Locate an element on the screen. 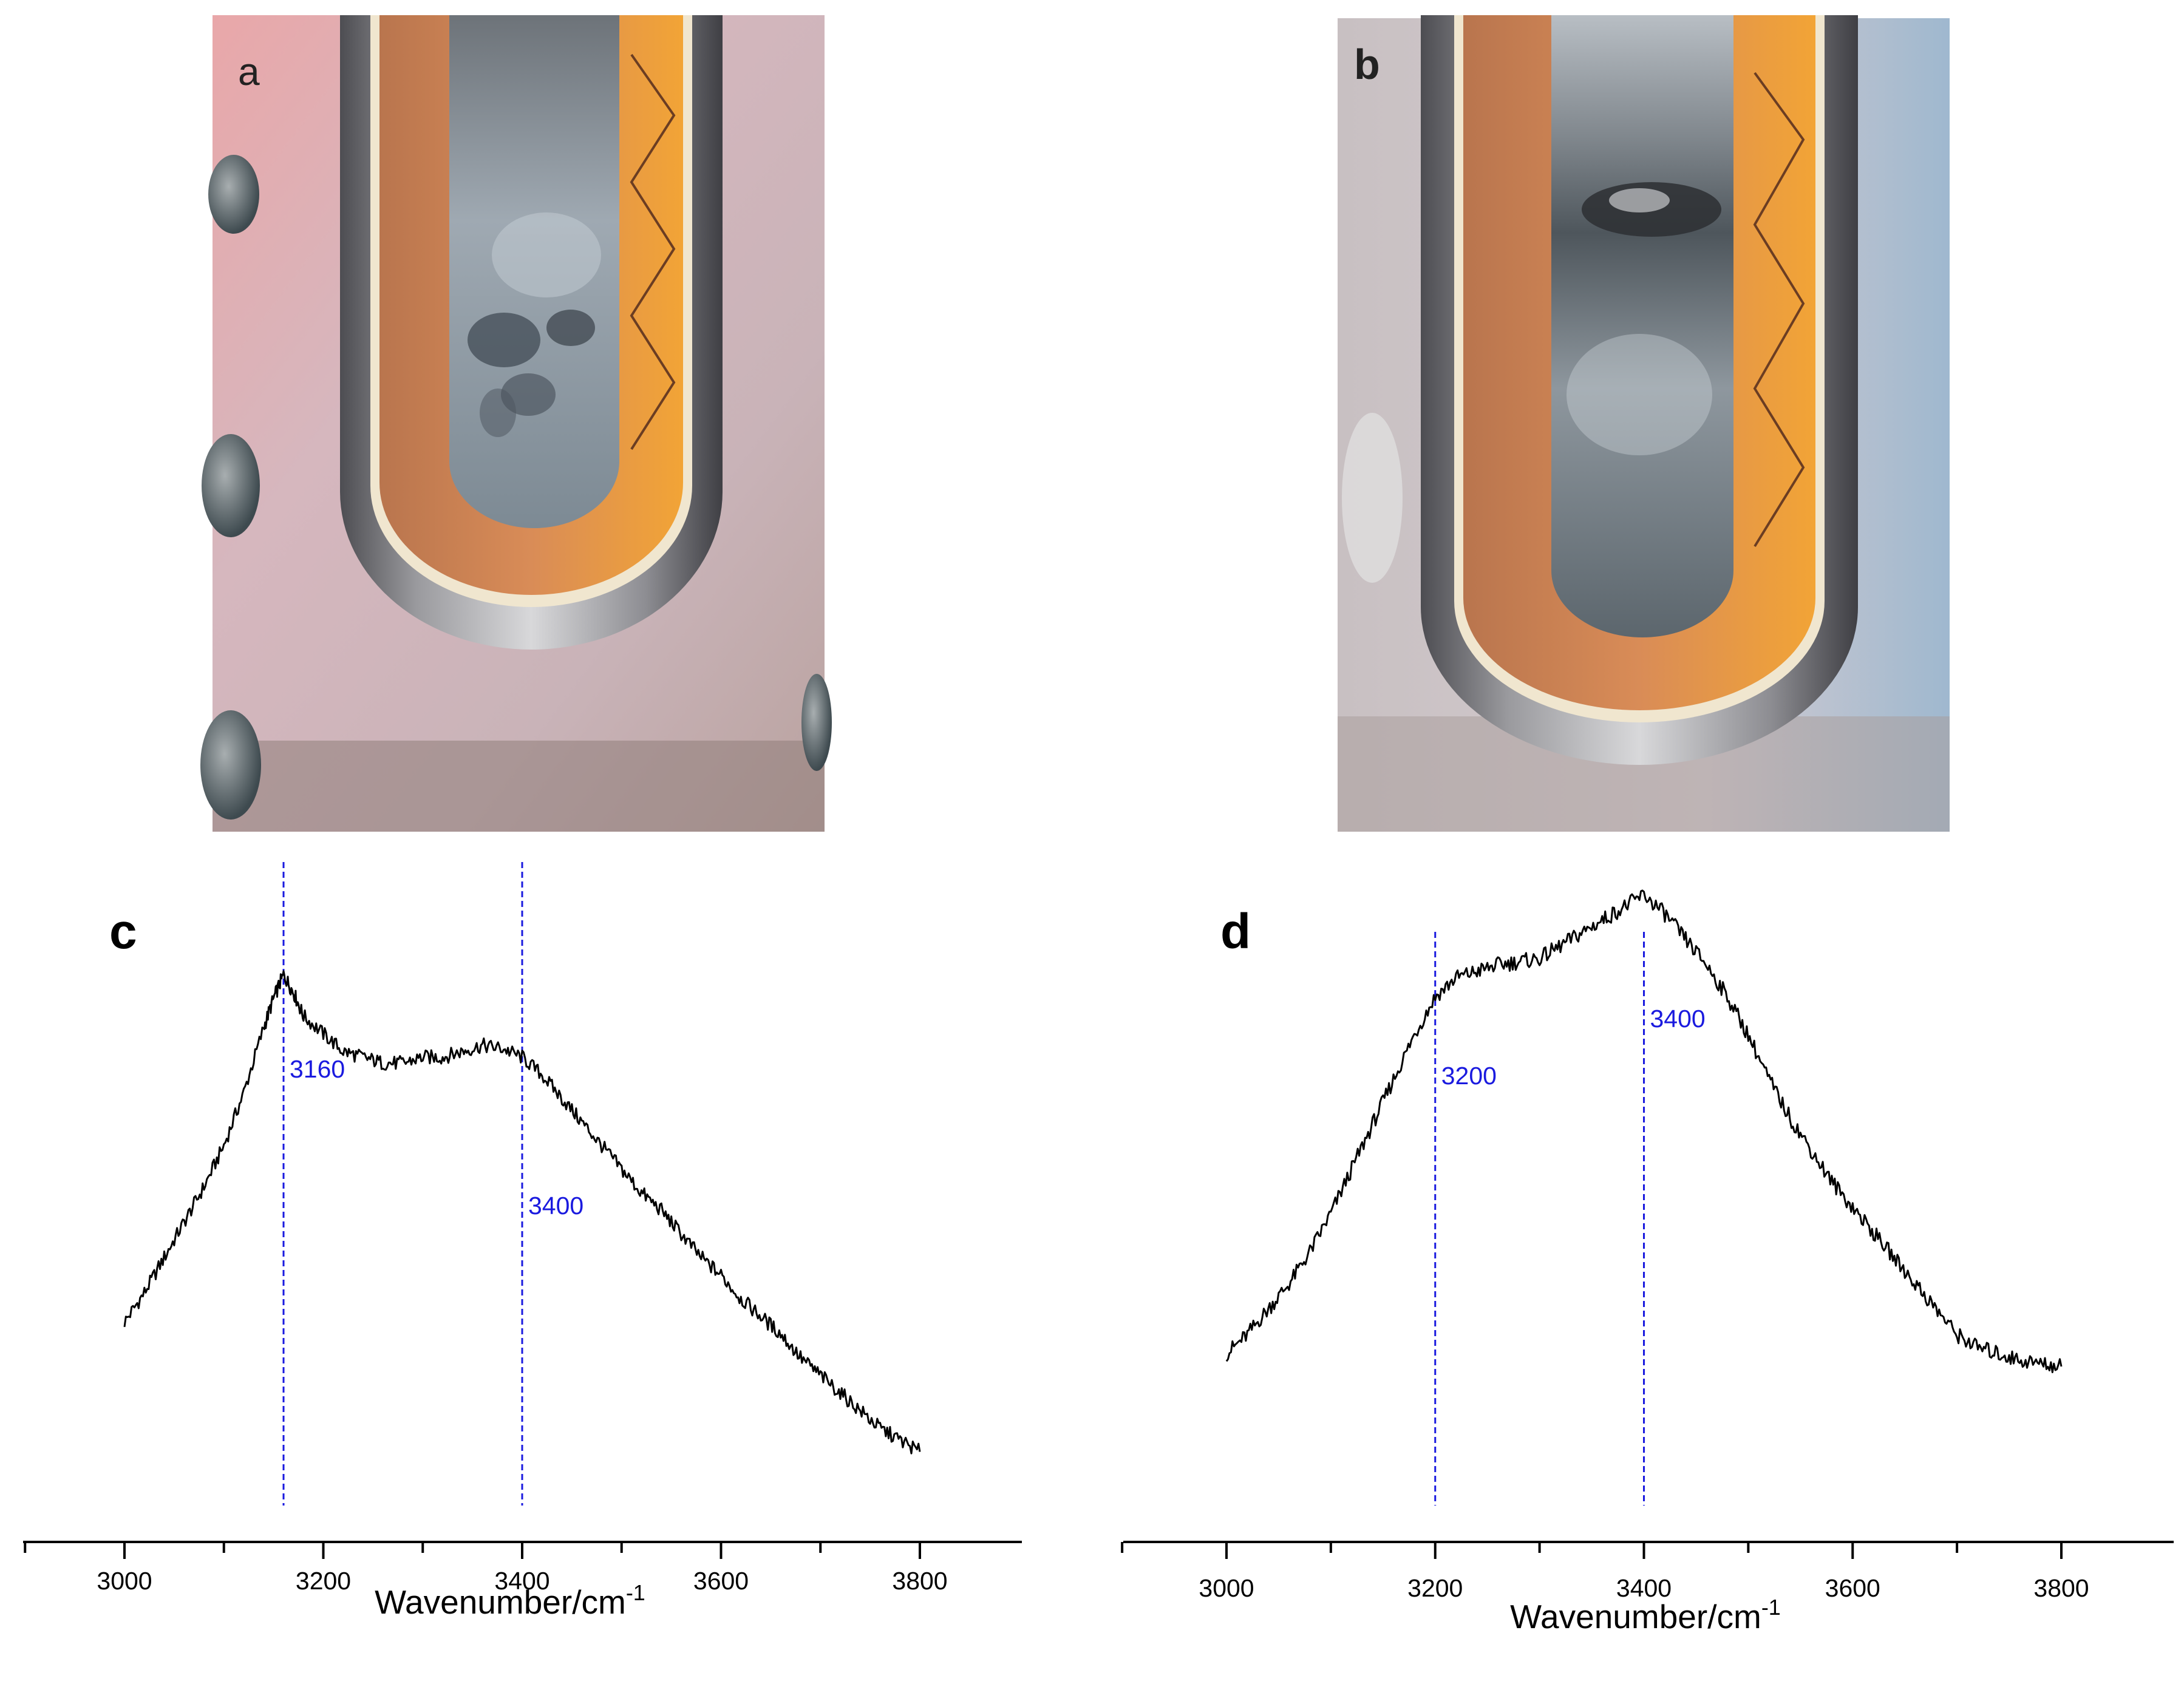  reference-lines: 3200 3400 is located at coordinates (1570, 1219).